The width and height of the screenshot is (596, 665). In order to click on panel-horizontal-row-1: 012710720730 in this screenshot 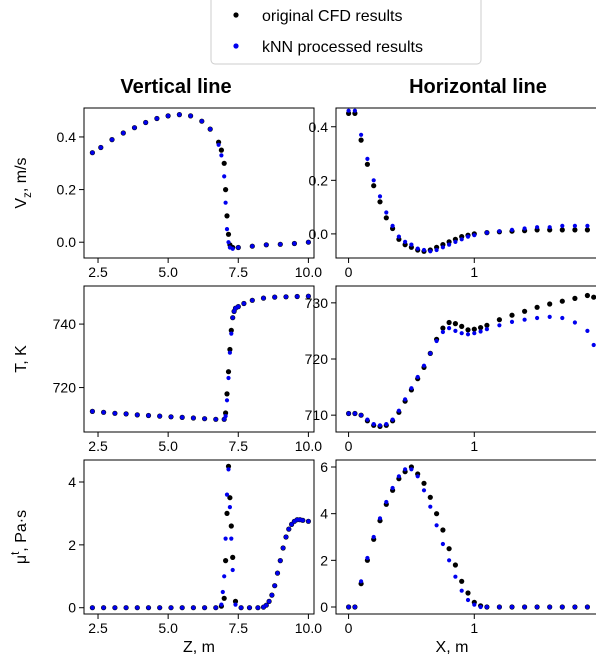, I will do `click(450, 369)`.